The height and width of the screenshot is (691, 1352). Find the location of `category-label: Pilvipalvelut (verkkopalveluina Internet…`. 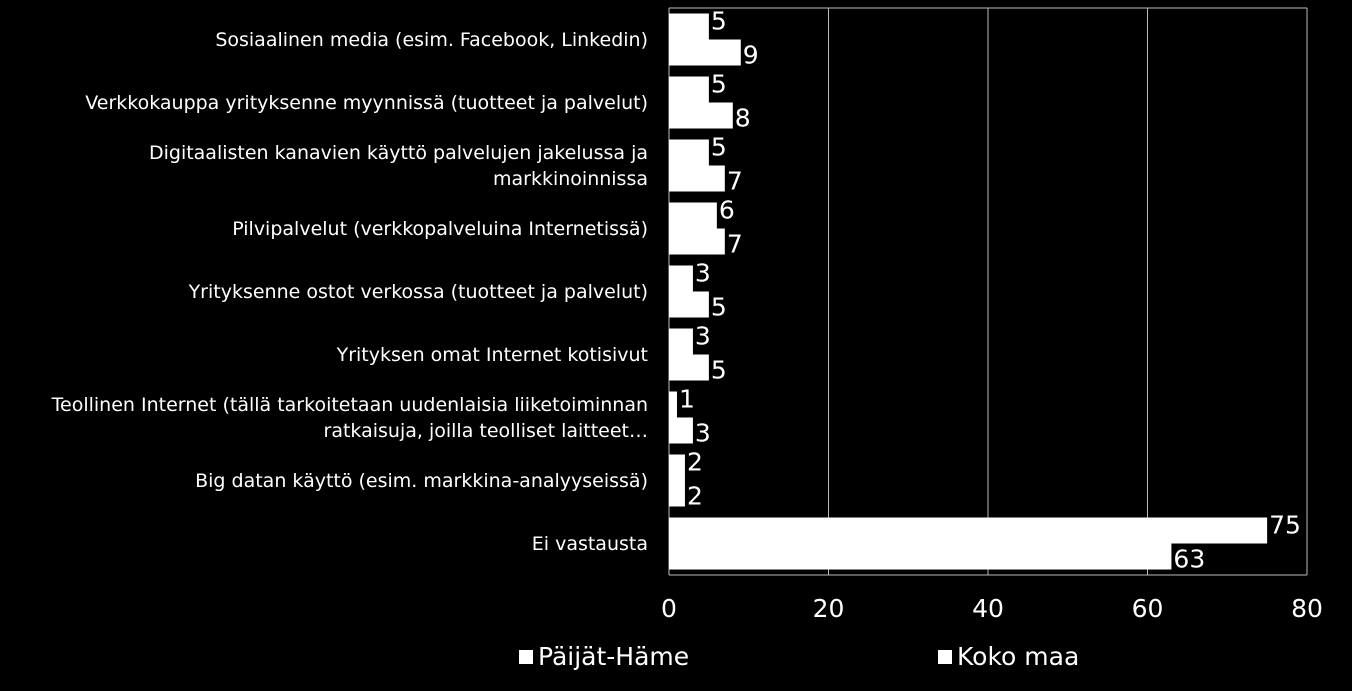

category-label: Pilvipalvelut (verkkopalveluina Internet… is located at coordinates (440, 228).